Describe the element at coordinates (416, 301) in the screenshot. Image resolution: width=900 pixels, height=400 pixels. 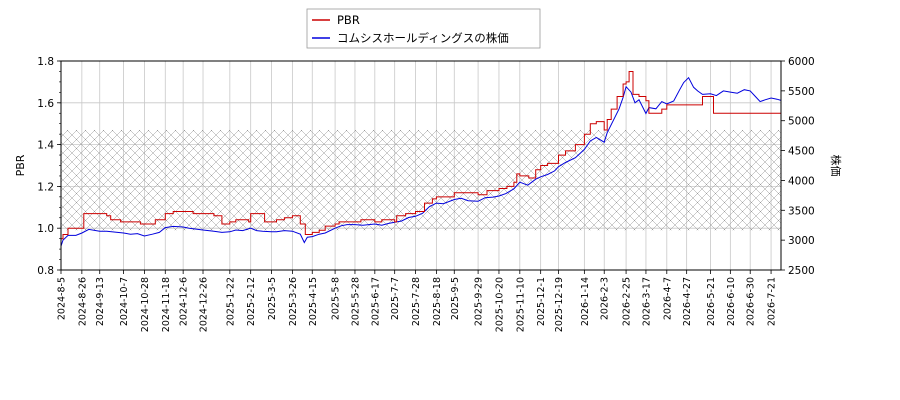
I see `x-tick-label: 2025-7-28` at that location.